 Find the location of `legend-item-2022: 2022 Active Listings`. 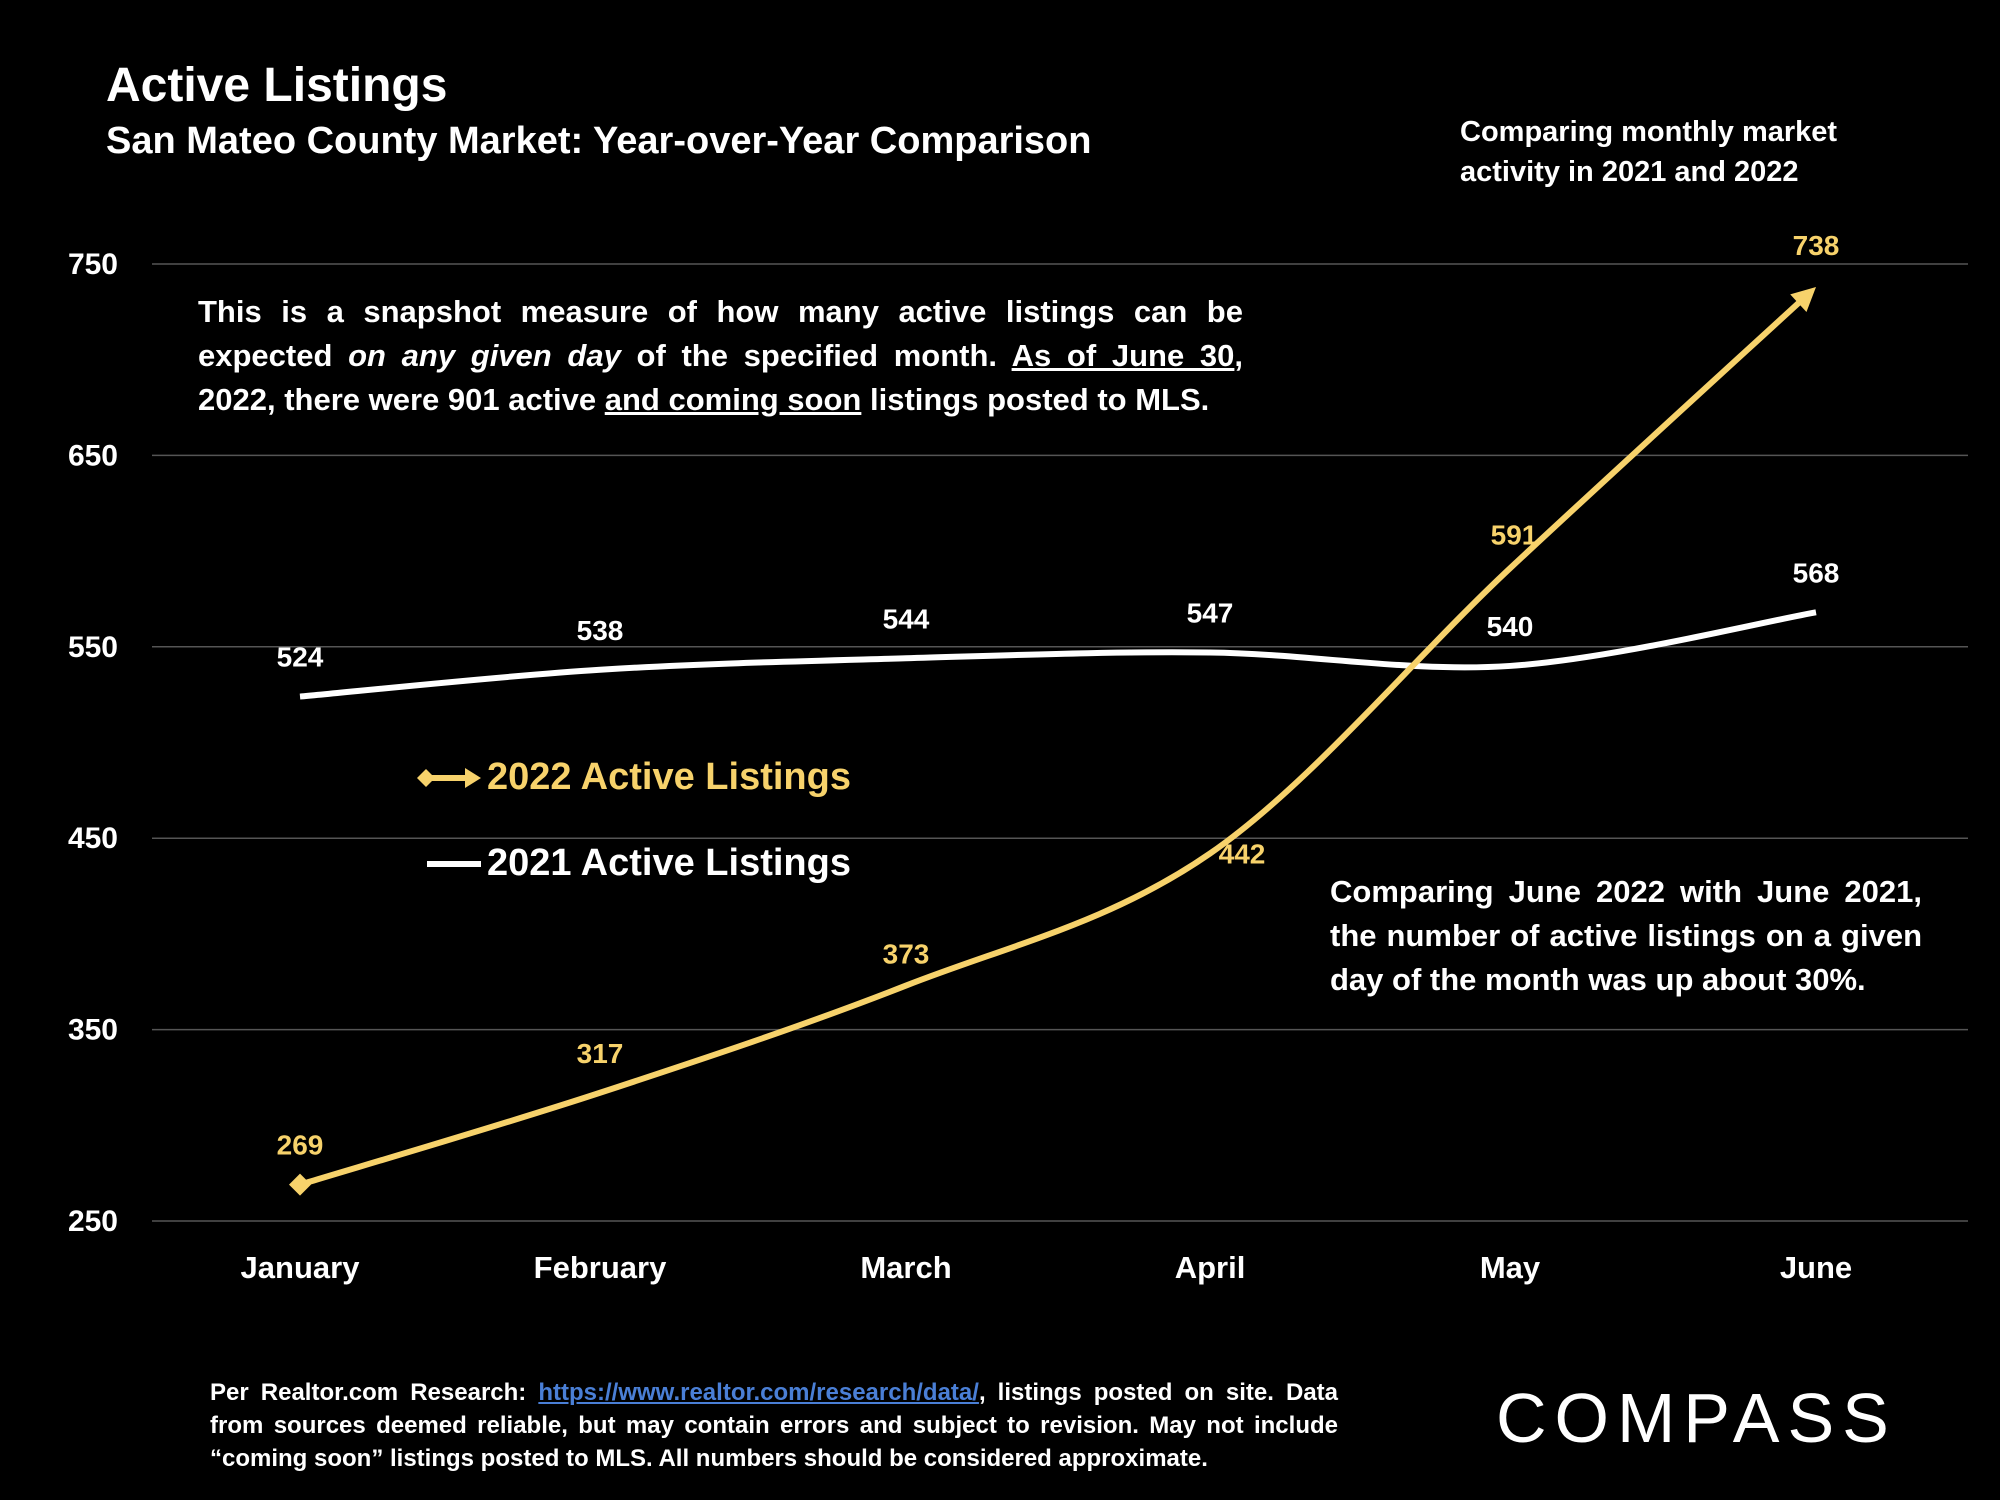

legend-item-2022: 2022 Active Listings is located at coordinates (633, 777).